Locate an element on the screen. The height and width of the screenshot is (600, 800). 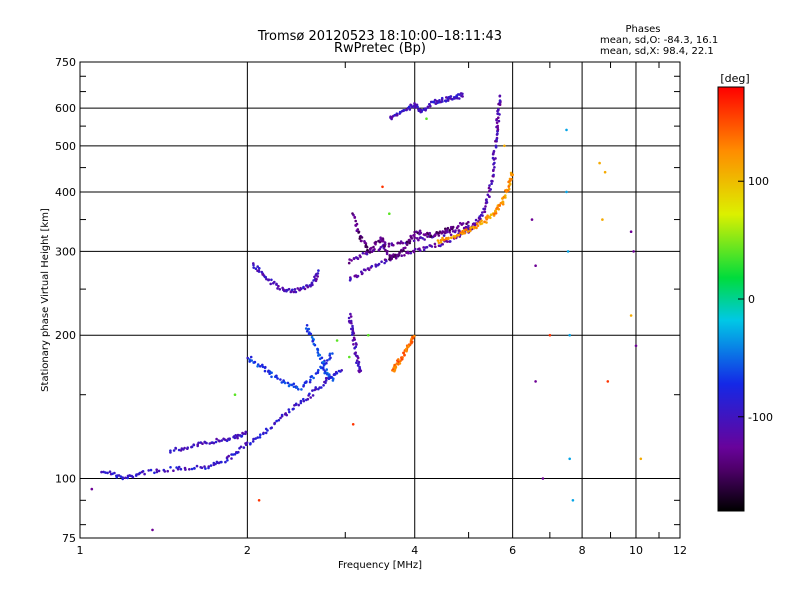
y-tick-label: 300 is located at coordinates (65, 251).